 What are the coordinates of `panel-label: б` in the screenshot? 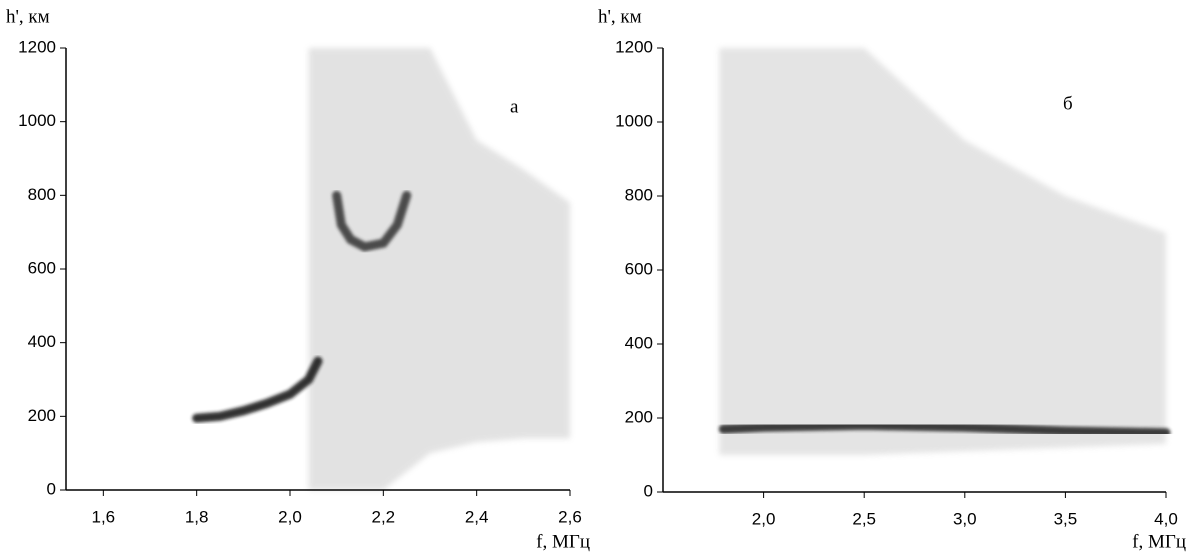 It's located at (1068, 103).